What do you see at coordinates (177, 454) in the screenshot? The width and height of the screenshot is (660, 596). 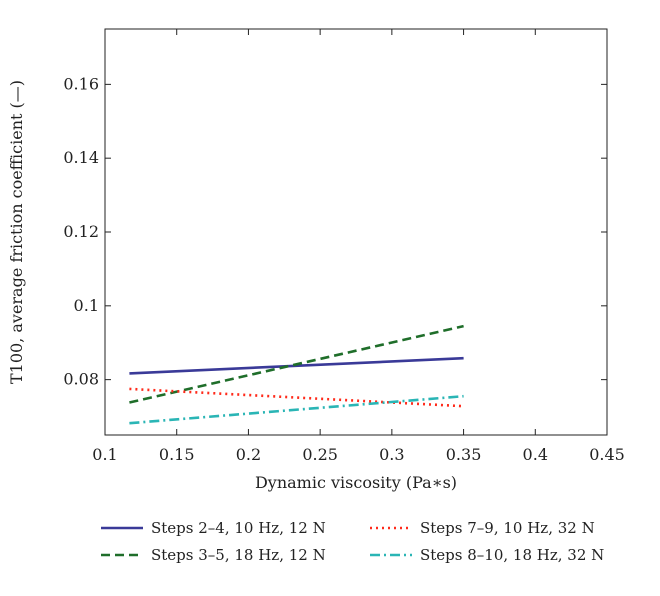 I see `x-tick-label: 0.15` at bounding box center [177, 454].